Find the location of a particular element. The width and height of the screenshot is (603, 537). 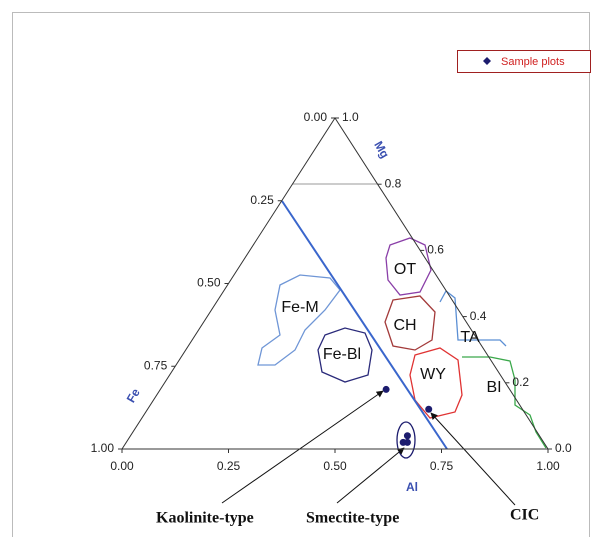

tick-label: 0.6 is located at coordinates (435, 250).